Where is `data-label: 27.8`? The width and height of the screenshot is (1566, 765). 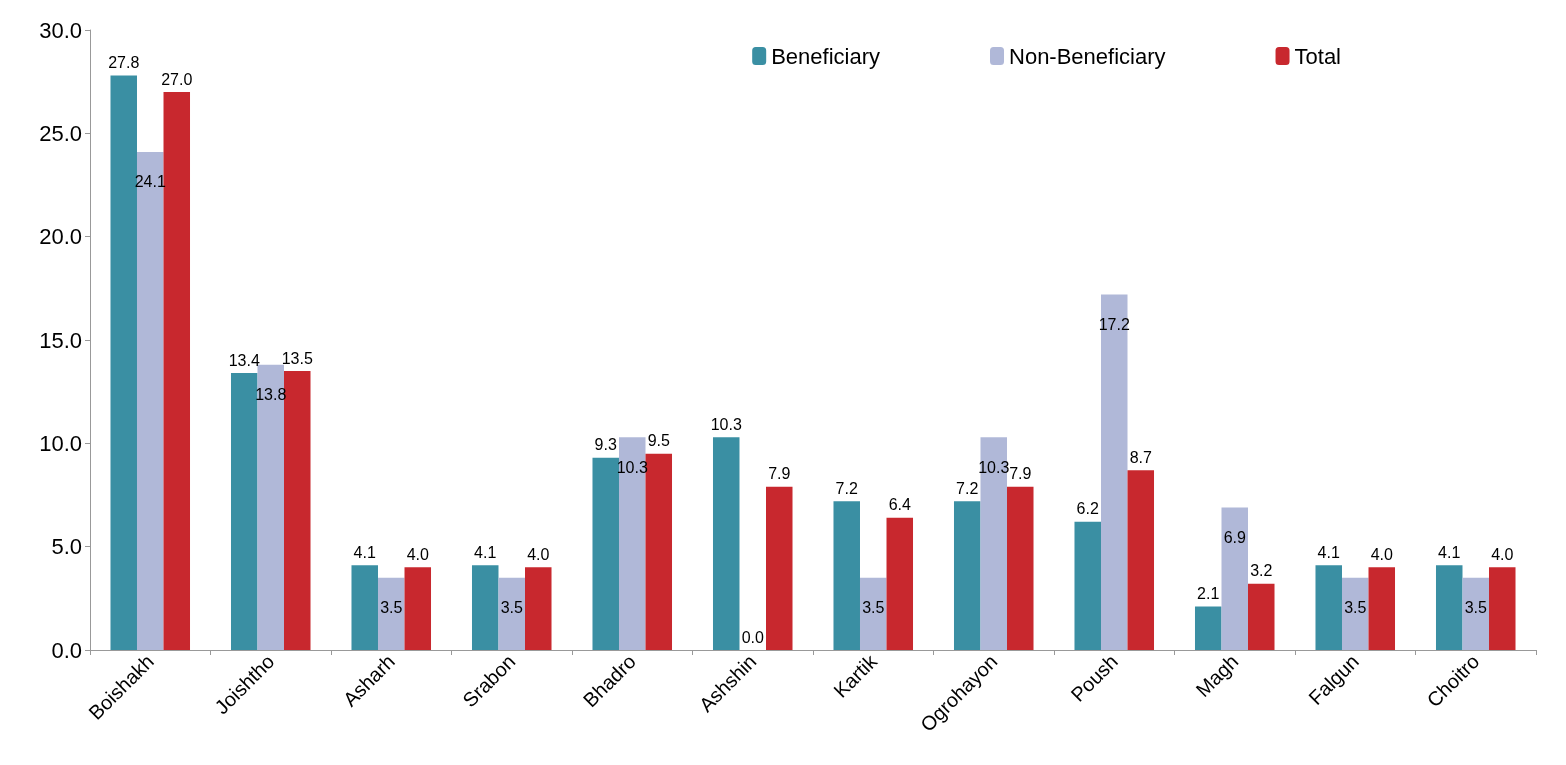
data-label: 27.8 is located at coordinates (124, 62).